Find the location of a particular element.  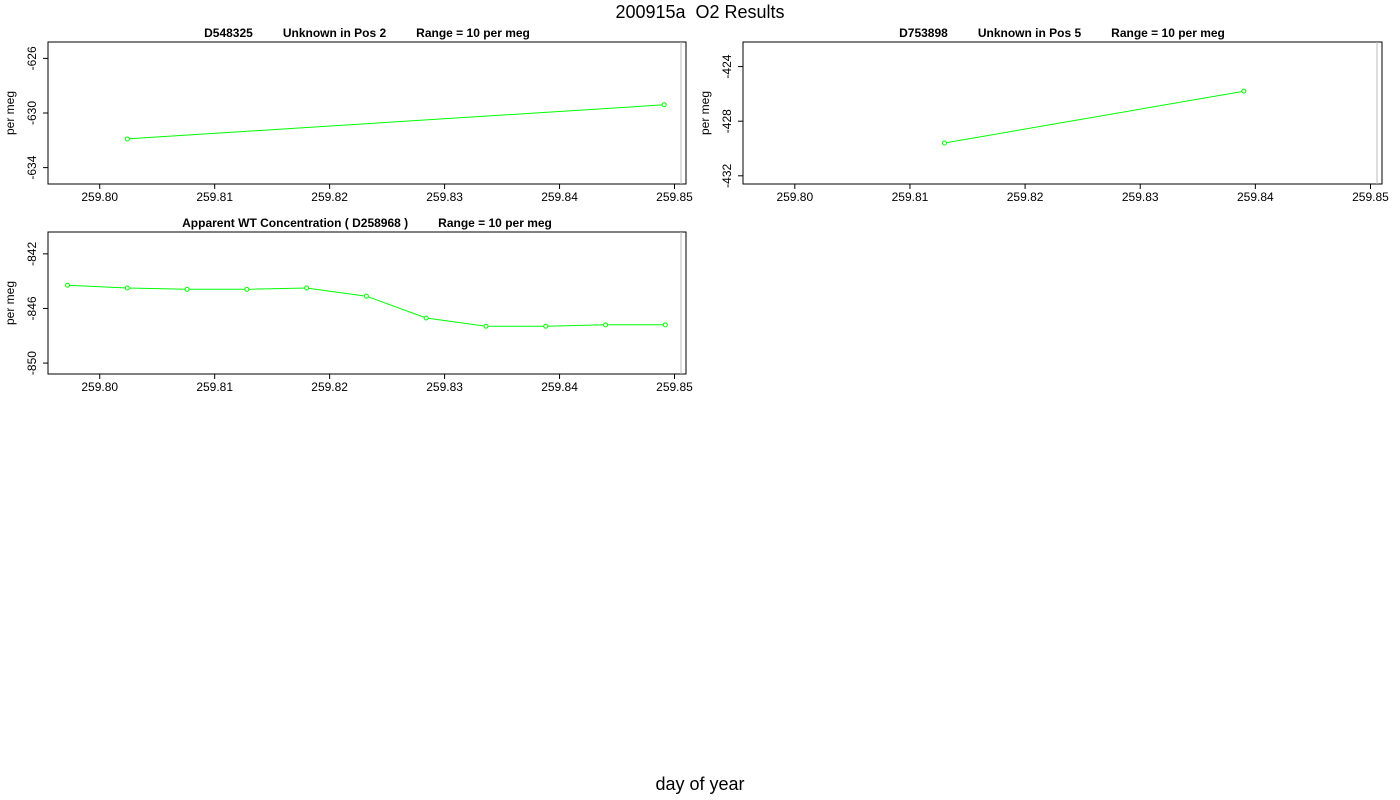

y-tick-label: -424 is located at coordinates (727, 66).